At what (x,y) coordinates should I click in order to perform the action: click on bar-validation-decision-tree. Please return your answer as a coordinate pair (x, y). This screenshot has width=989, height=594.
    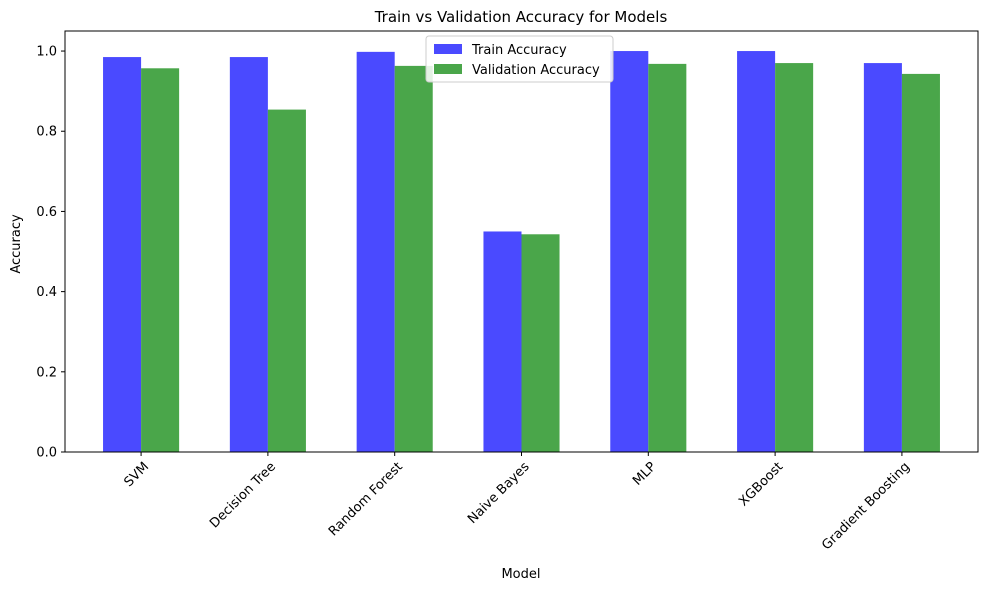
    Looking at the image, I should click on (286, 280).